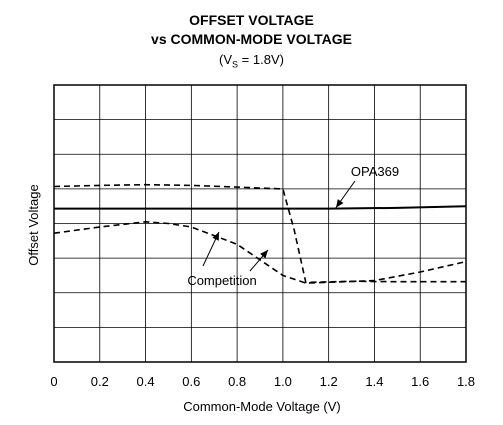 The height and width of the screenshot is (425, 503). Describe the element at coordinates (215, 236) in the screenshot. I see `annotation-arrow-competition-1-head` at that location.